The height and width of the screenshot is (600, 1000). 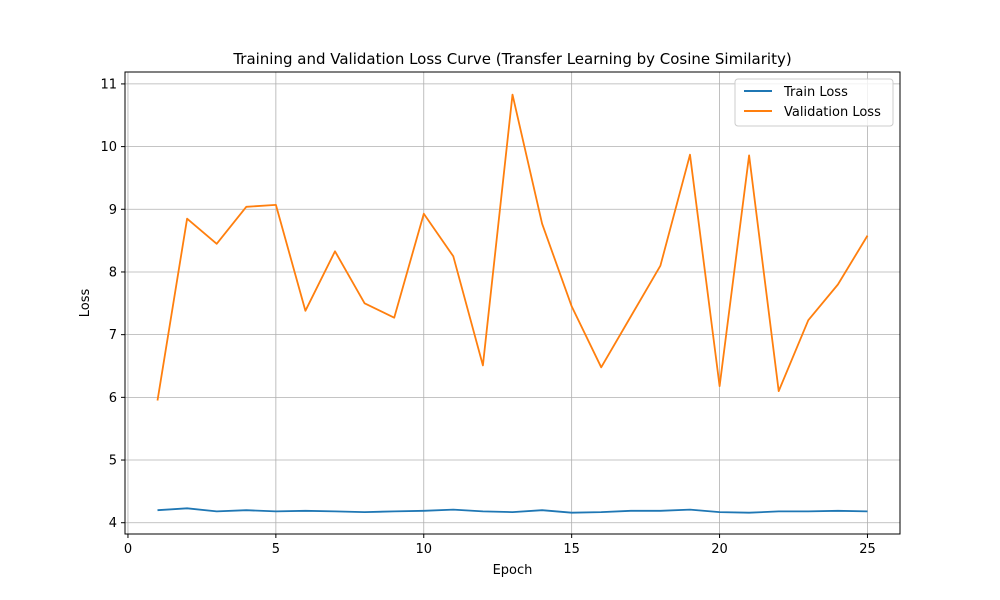 I want to click on series-line-train-loss, so click(x=512, y=510).